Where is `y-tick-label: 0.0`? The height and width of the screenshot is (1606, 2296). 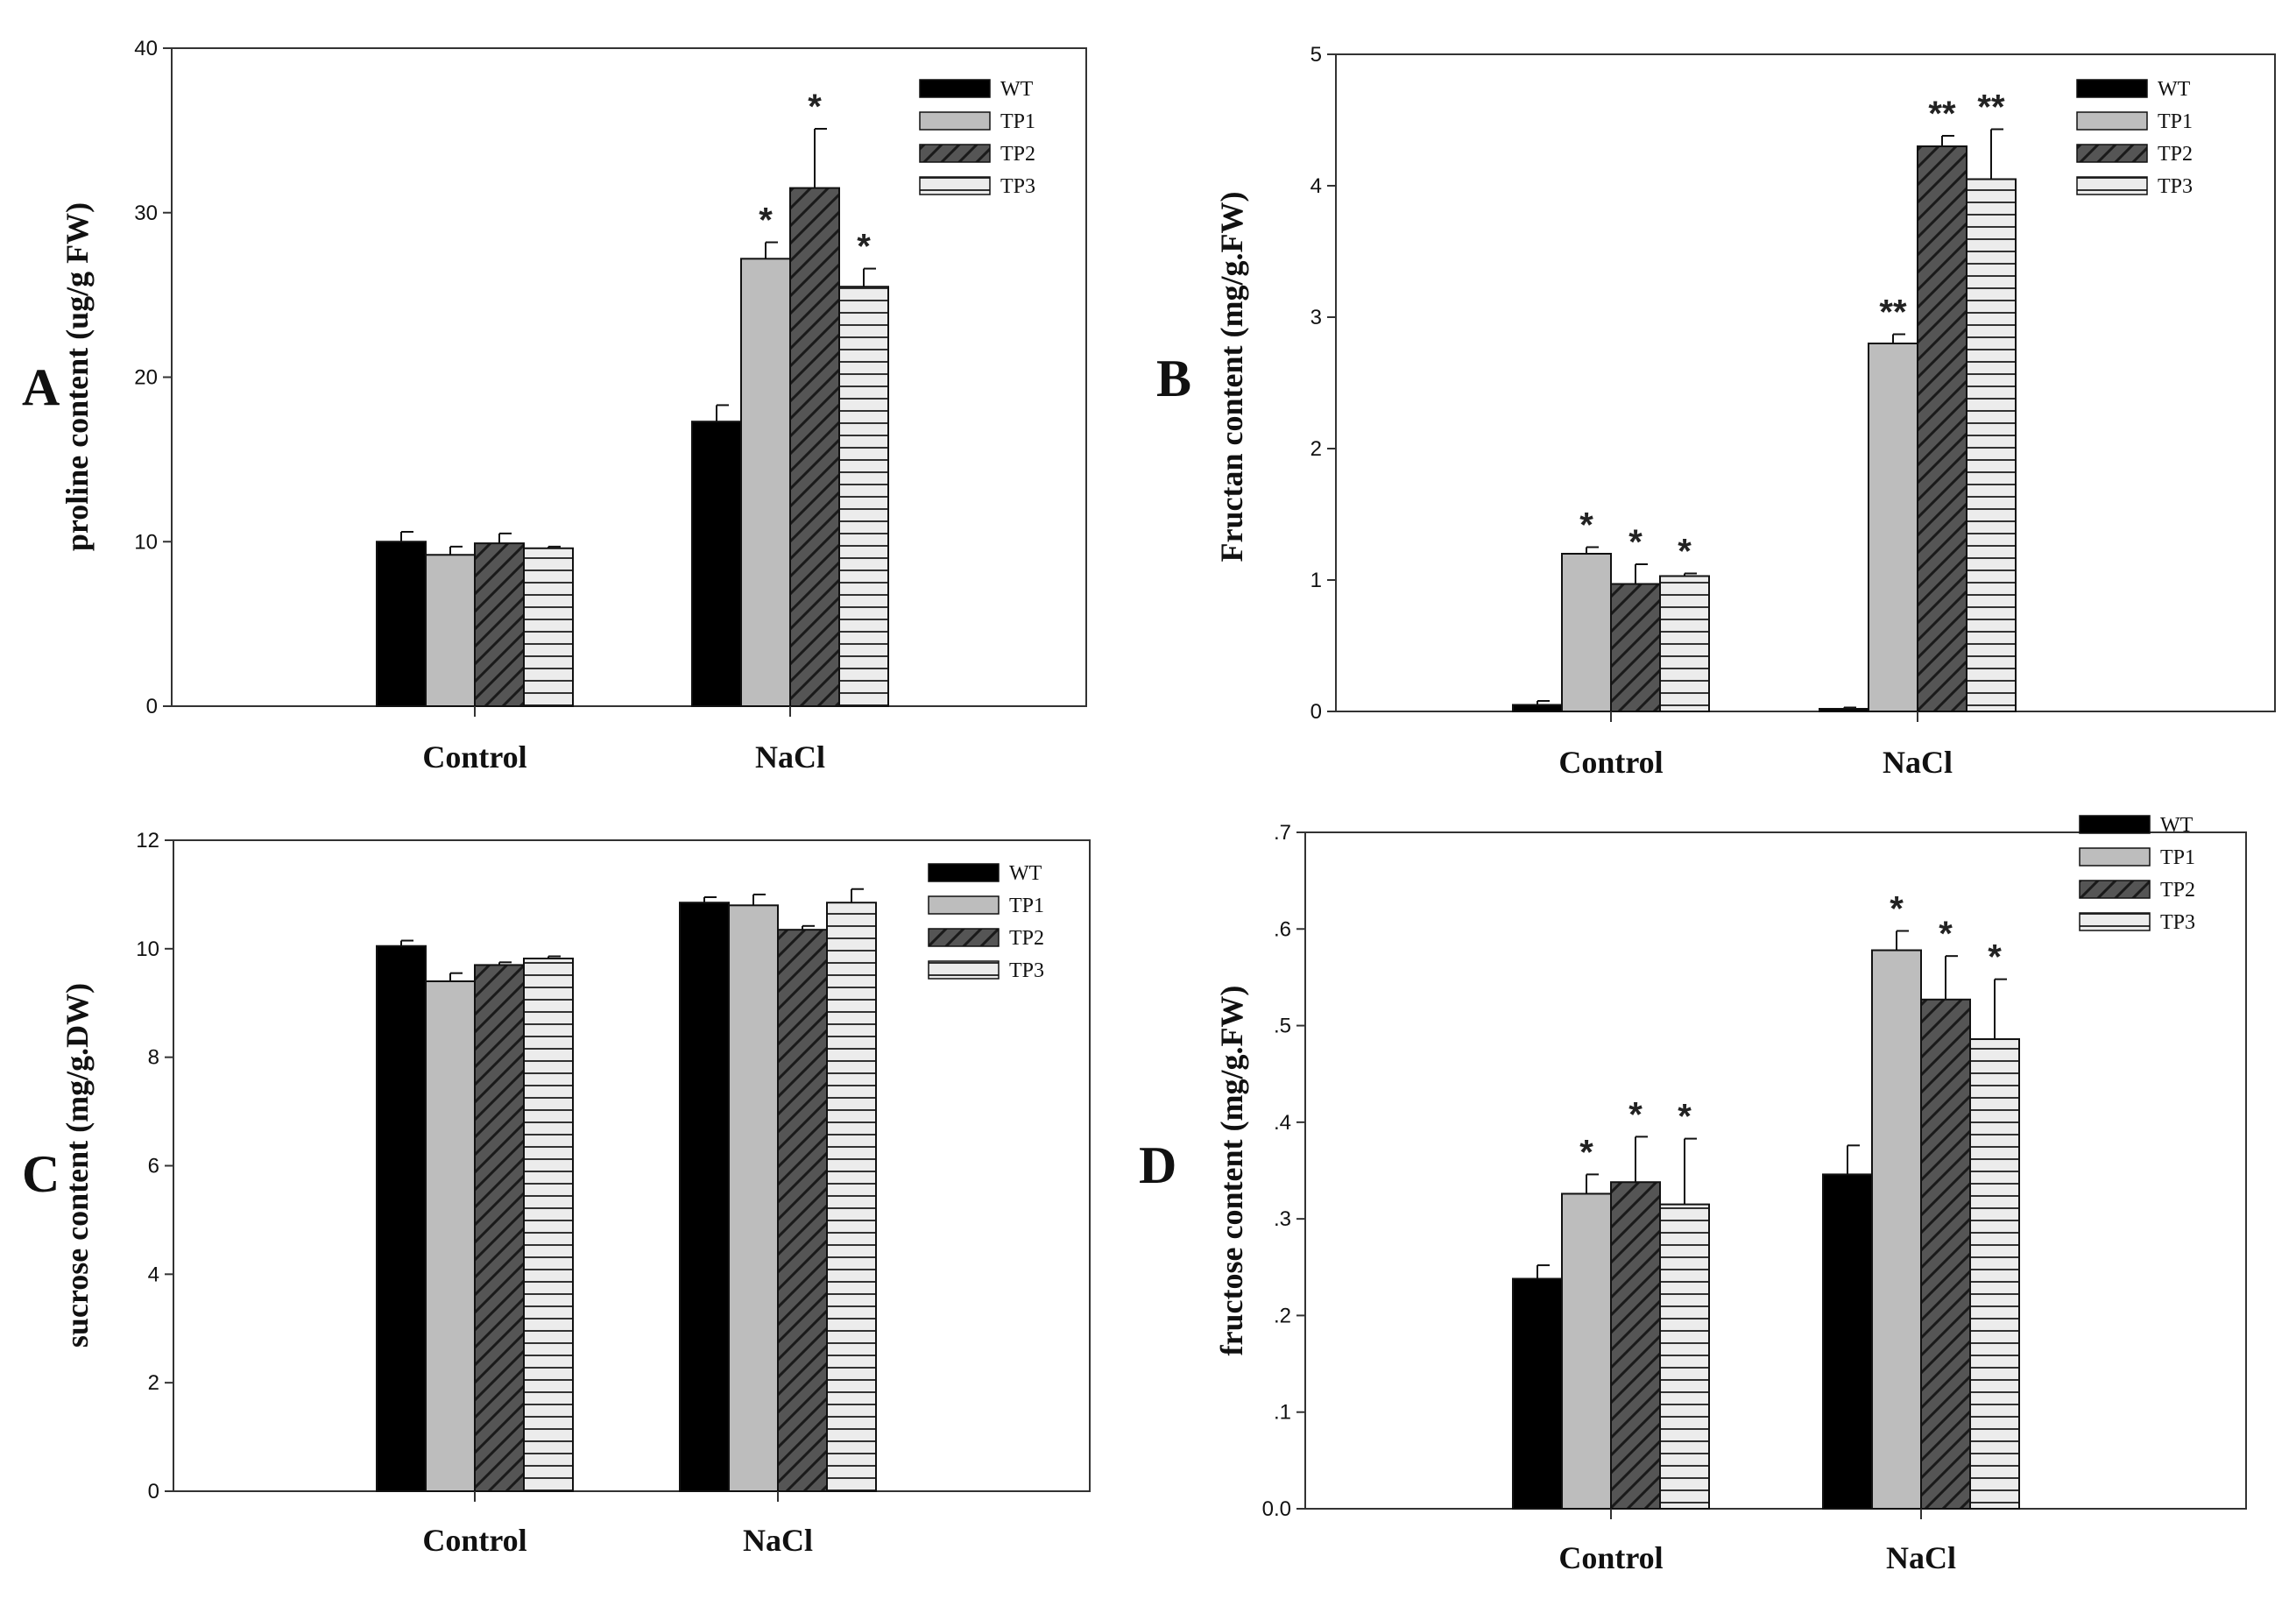
y-tick-label: 0.0 is located at coordinates (1276, 1509).